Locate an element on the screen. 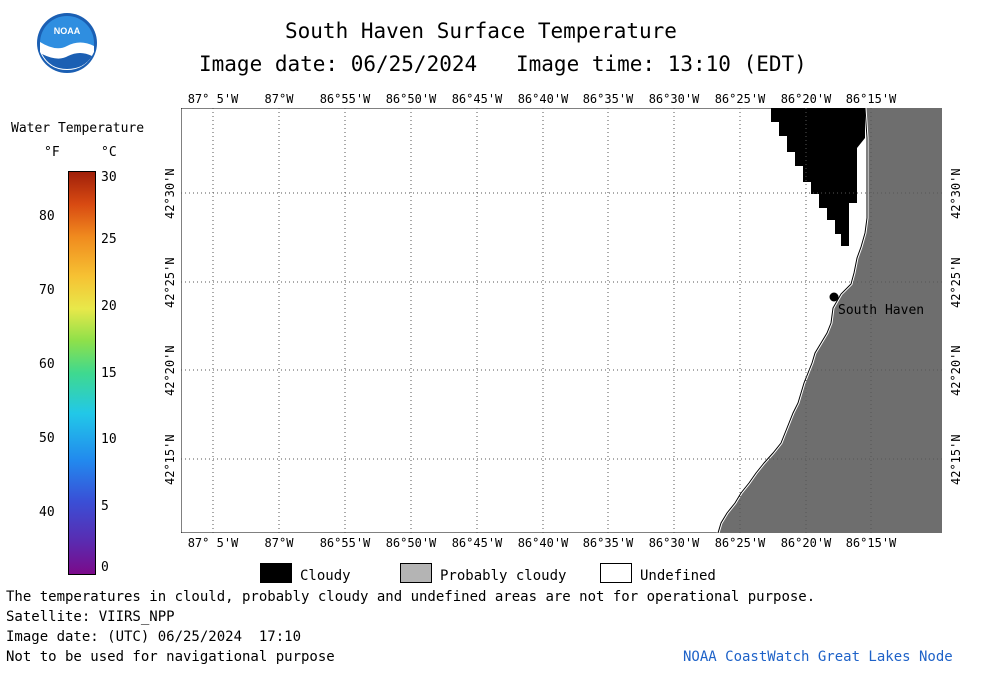 The height and width of the screenshot is (673, 982). south-haven-label: South Haven is located at coordinates (881, 310).